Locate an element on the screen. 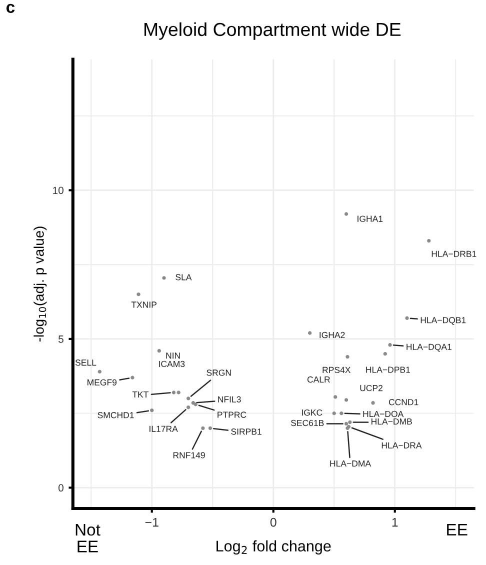  annotation: CCND1 is located at coordinates (403, 402).